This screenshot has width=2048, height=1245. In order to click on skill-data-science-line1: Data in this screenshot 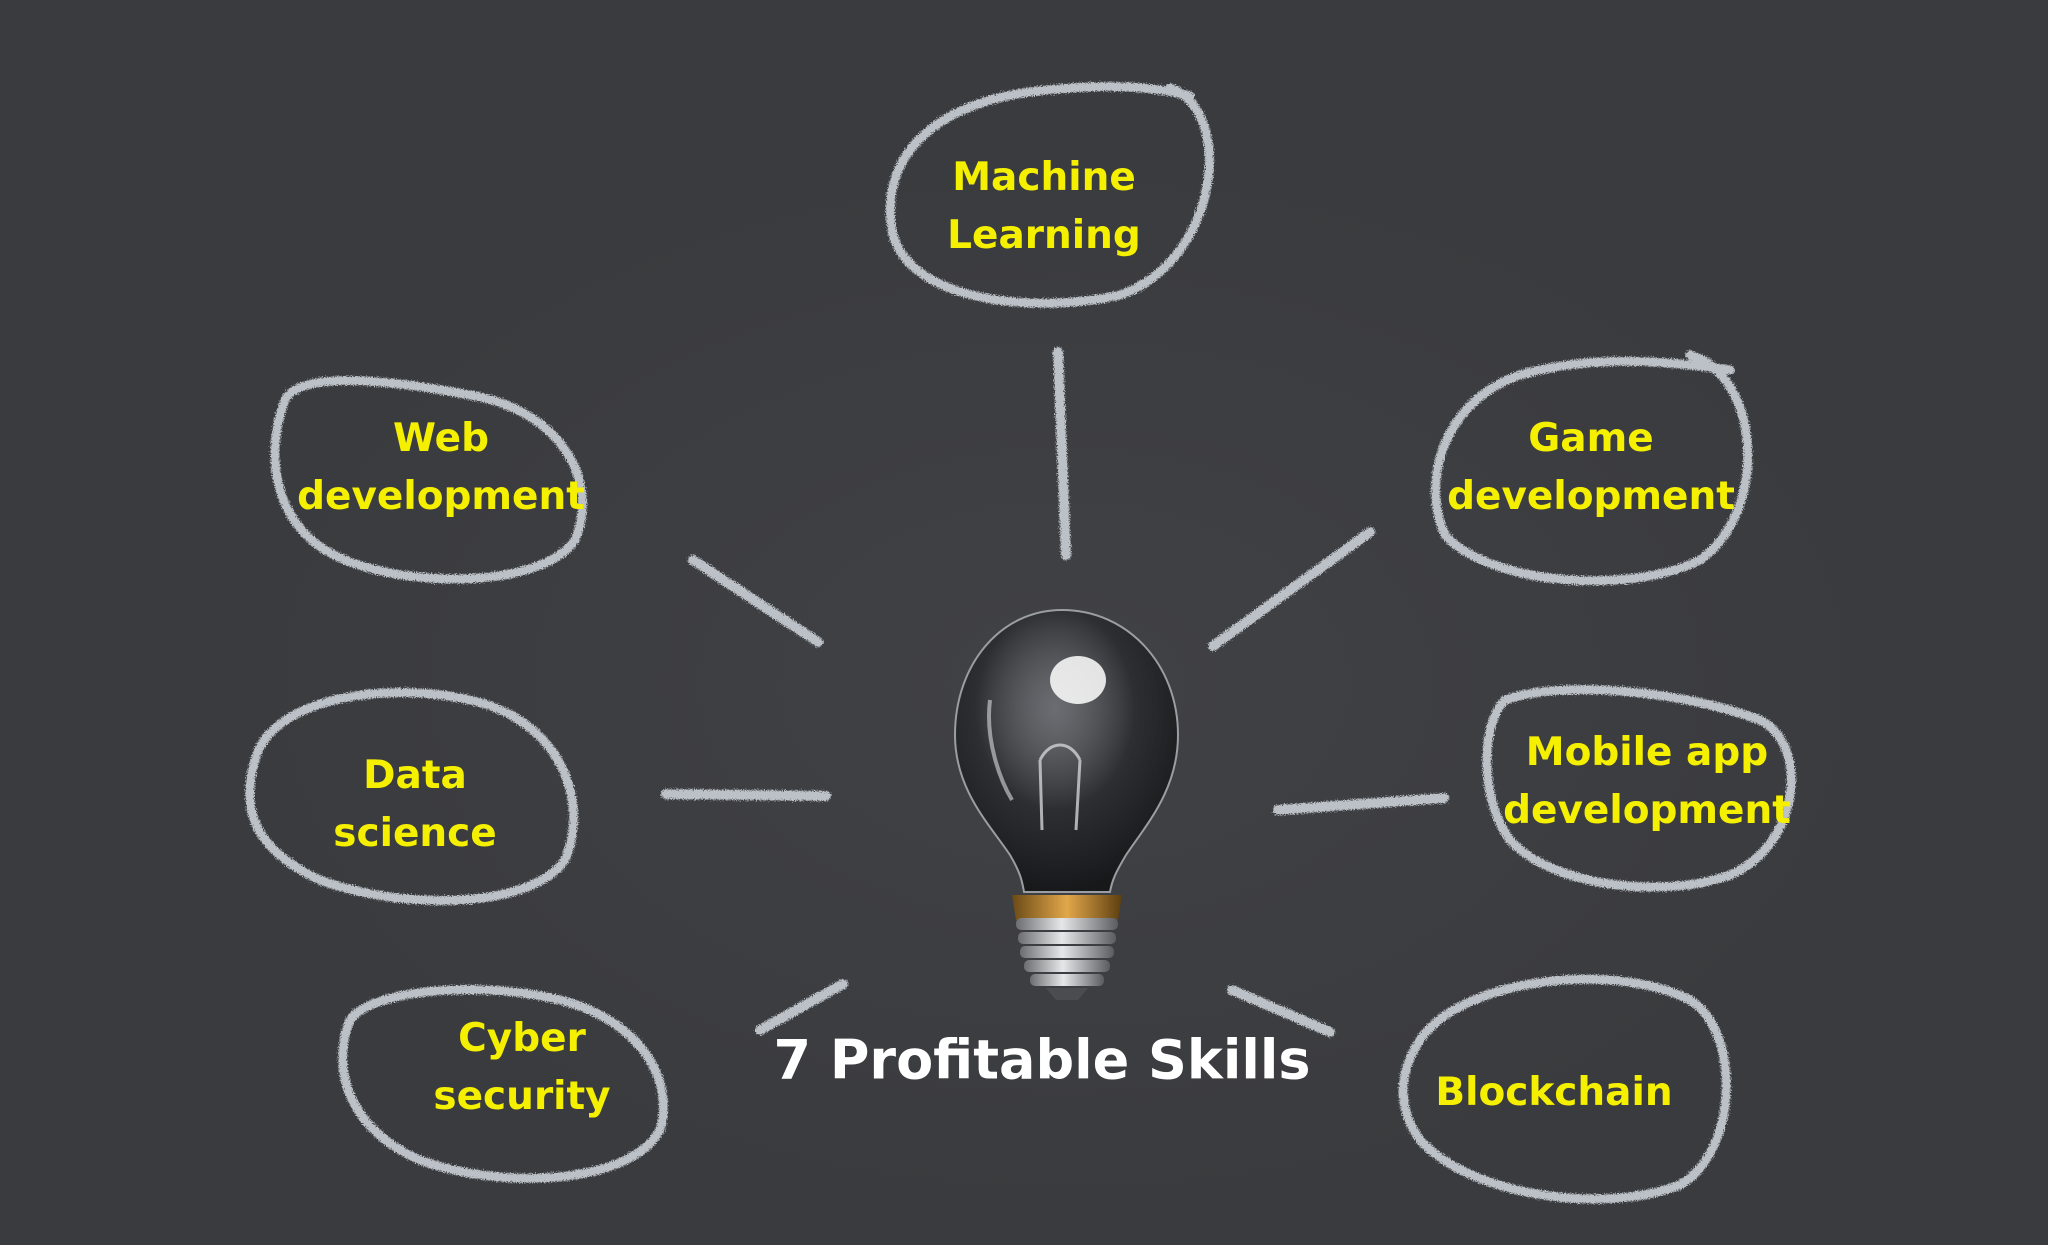, I will do `click(415, 775)`.